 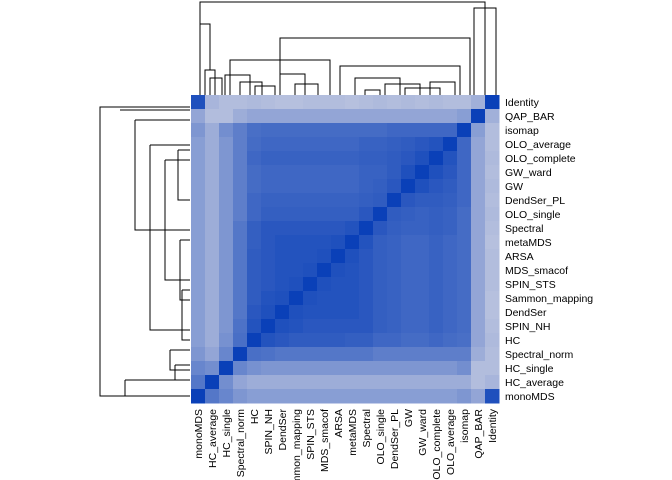 What do you see at coordinates (255, 417) in the screenshot?
I see `column-label: HC` at bounding box center [255, 417].